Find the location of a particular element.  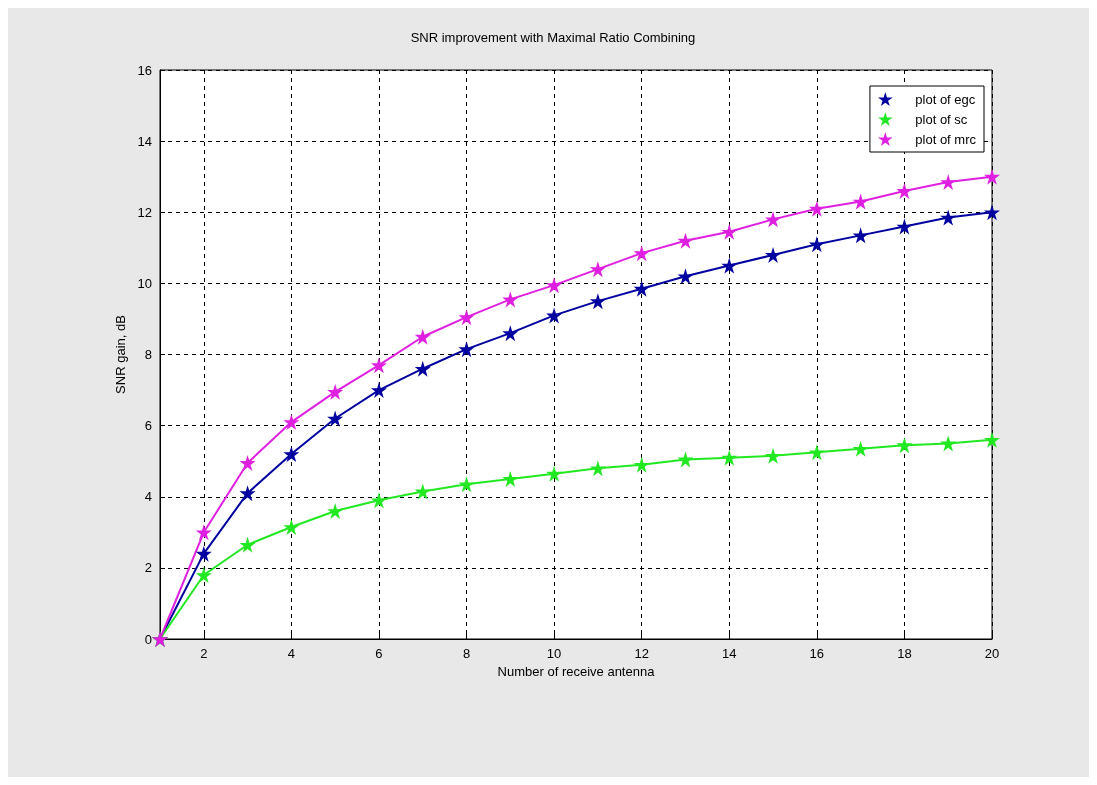

y-tick-label: 12 is located at coordinates (144, 212).